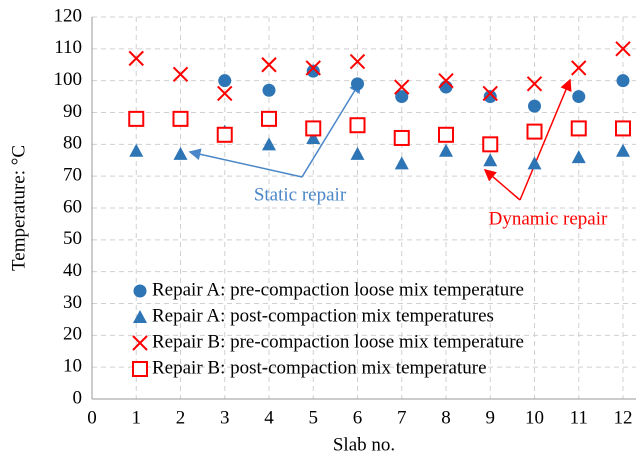 This screenshot has width=641, height=462. Describe the element at coordinates (402, 417) in the screenshot. I see `x-tick-label: 7` at that location.